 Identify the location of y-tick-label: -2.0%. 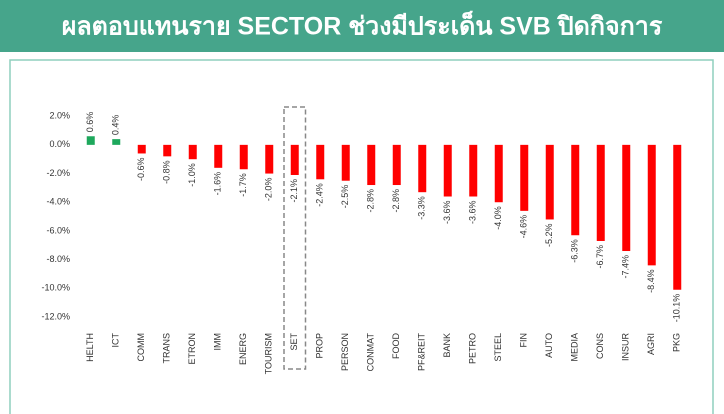
(58, 173).